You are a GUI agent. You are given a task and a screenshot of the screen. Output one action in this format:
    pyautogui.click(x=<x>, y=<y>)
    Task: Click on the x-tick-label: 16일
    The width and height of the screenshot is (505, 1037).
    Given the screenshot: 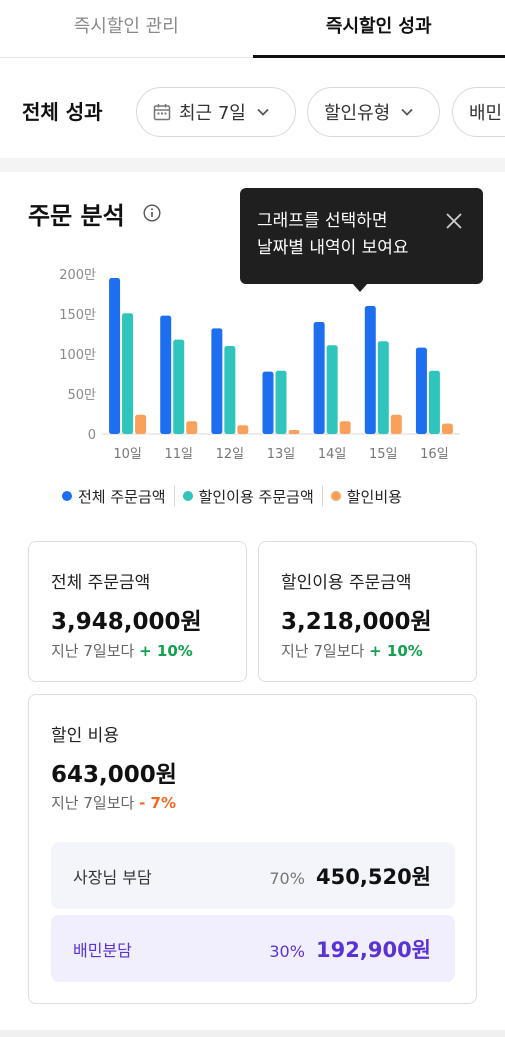 What is the action you would take?
    pyautogui.click(x=434, y=454)
    